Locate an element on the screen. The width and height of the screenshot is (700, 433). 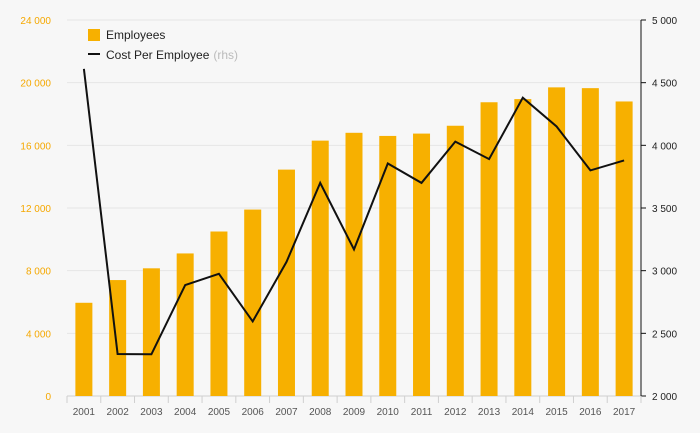
x-tick-label: 2004 is located at coordinates (185, 412).